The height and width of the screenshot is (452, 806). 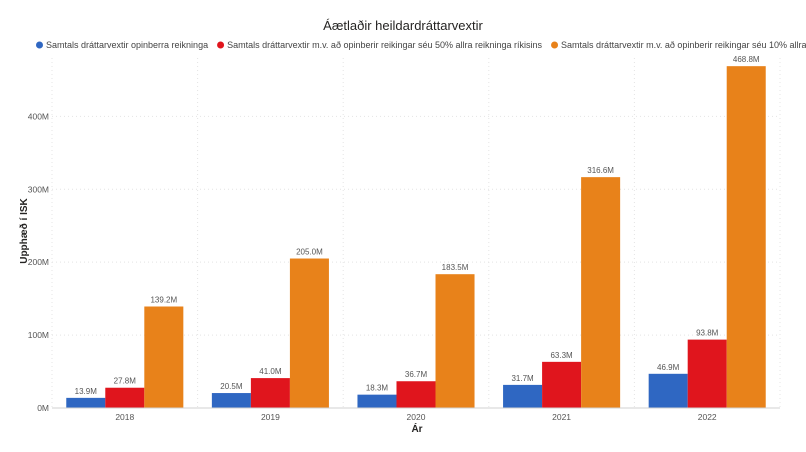 What do you see at coordinates (309, 252) in the screenshot?
I see `data-label-2019-series-2: 205.0M` at bounding box center [309, 252].